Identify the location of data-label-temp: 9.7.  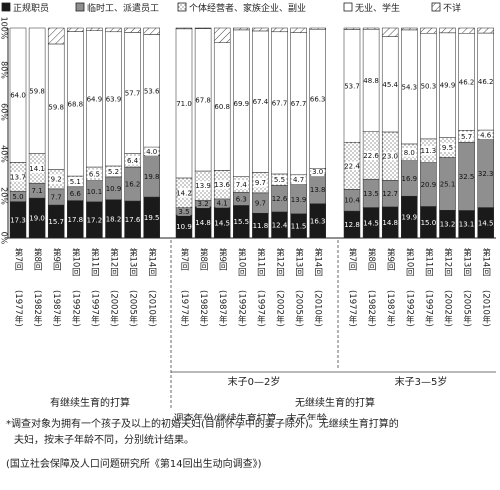
(260, 204).